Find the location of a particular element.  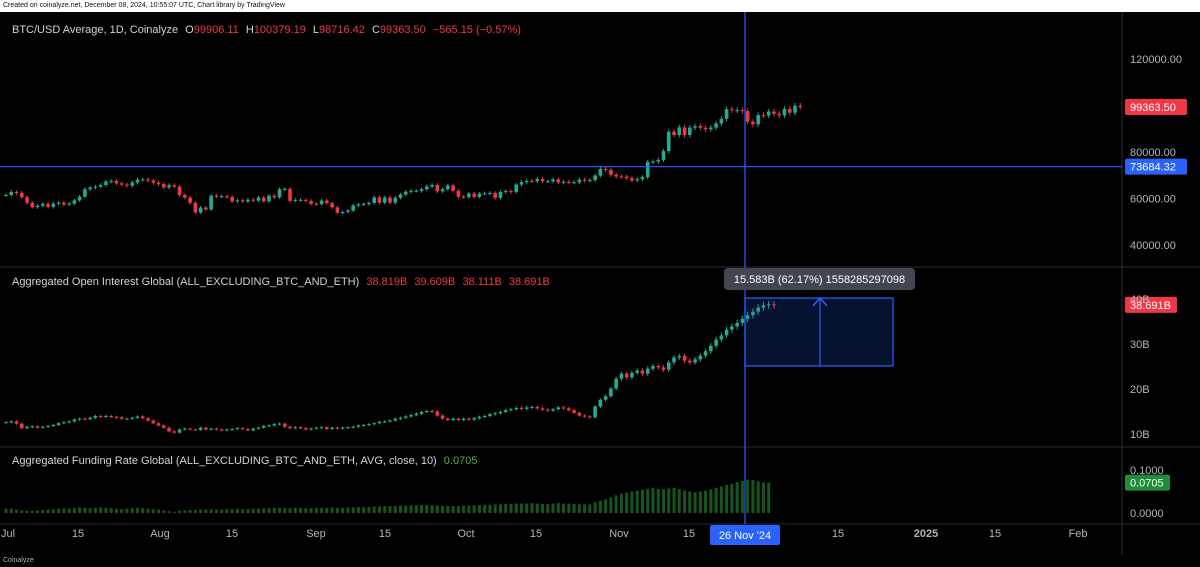

price-tick-label: 60000.00 is located at coordinates (1153, 200).